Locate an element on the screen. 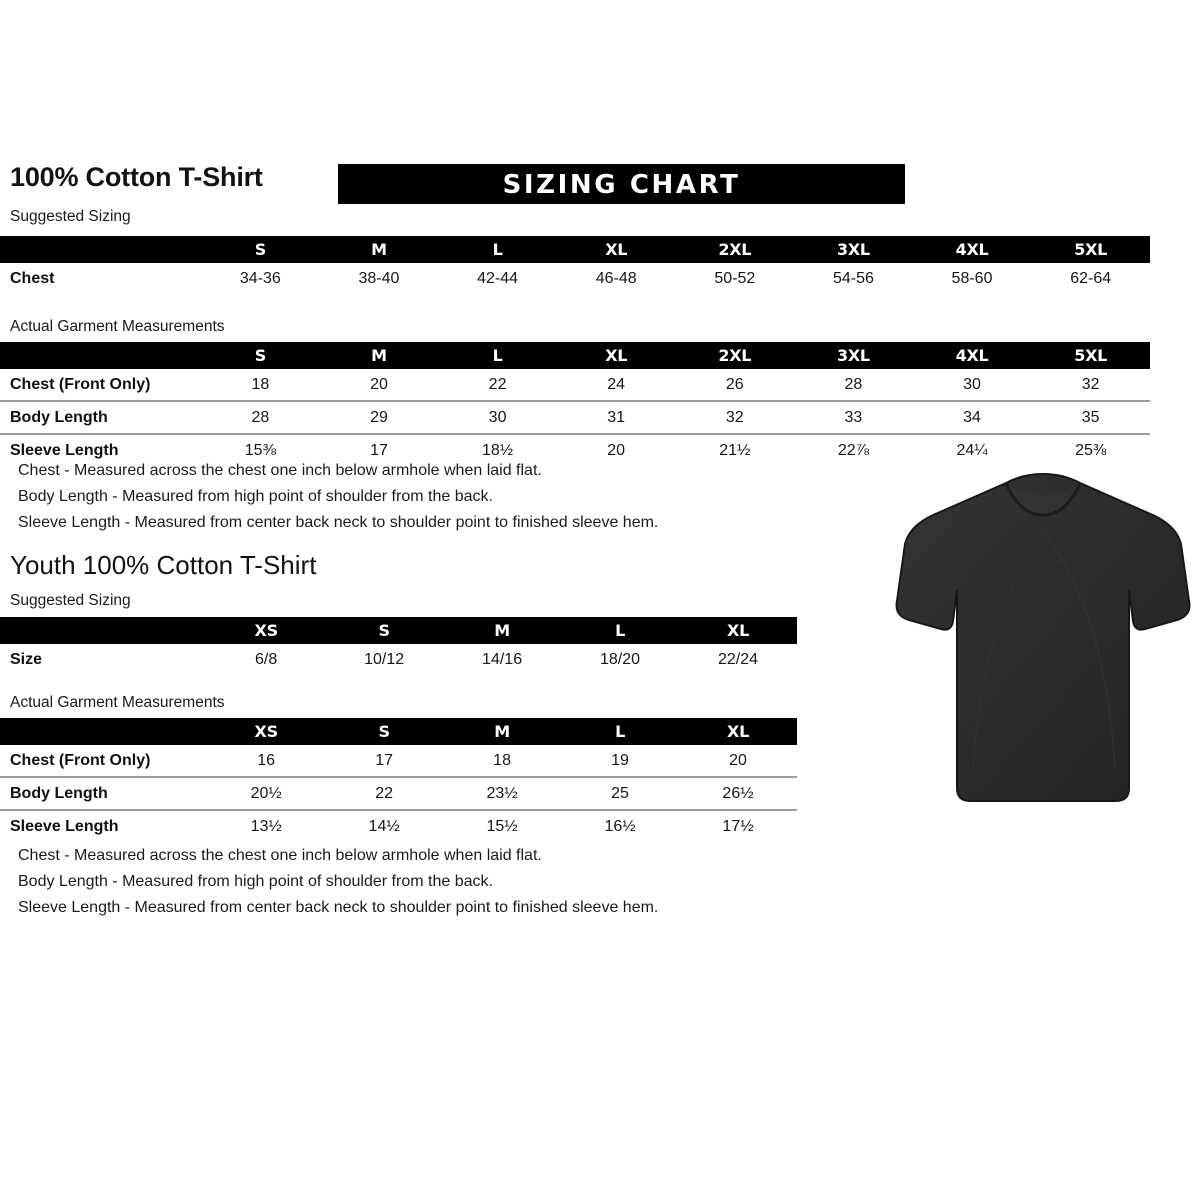 This screenshot has height=1200, width=1200. cell-5xl: 25⅜ is located at coordinates (1090, 449).